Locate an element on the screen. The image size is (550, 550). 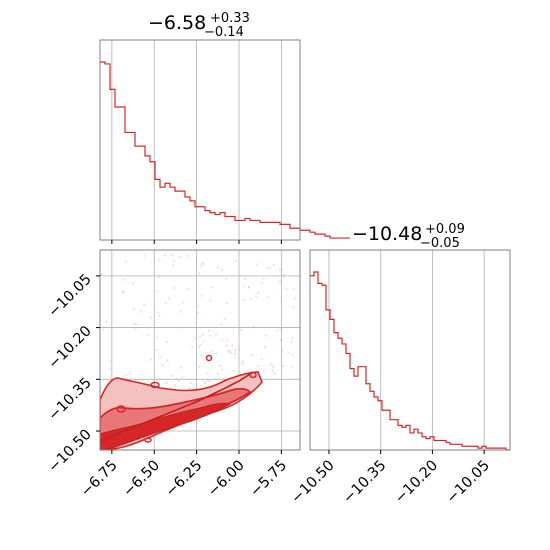
contour-density-region is located at coordinates (181, 402).